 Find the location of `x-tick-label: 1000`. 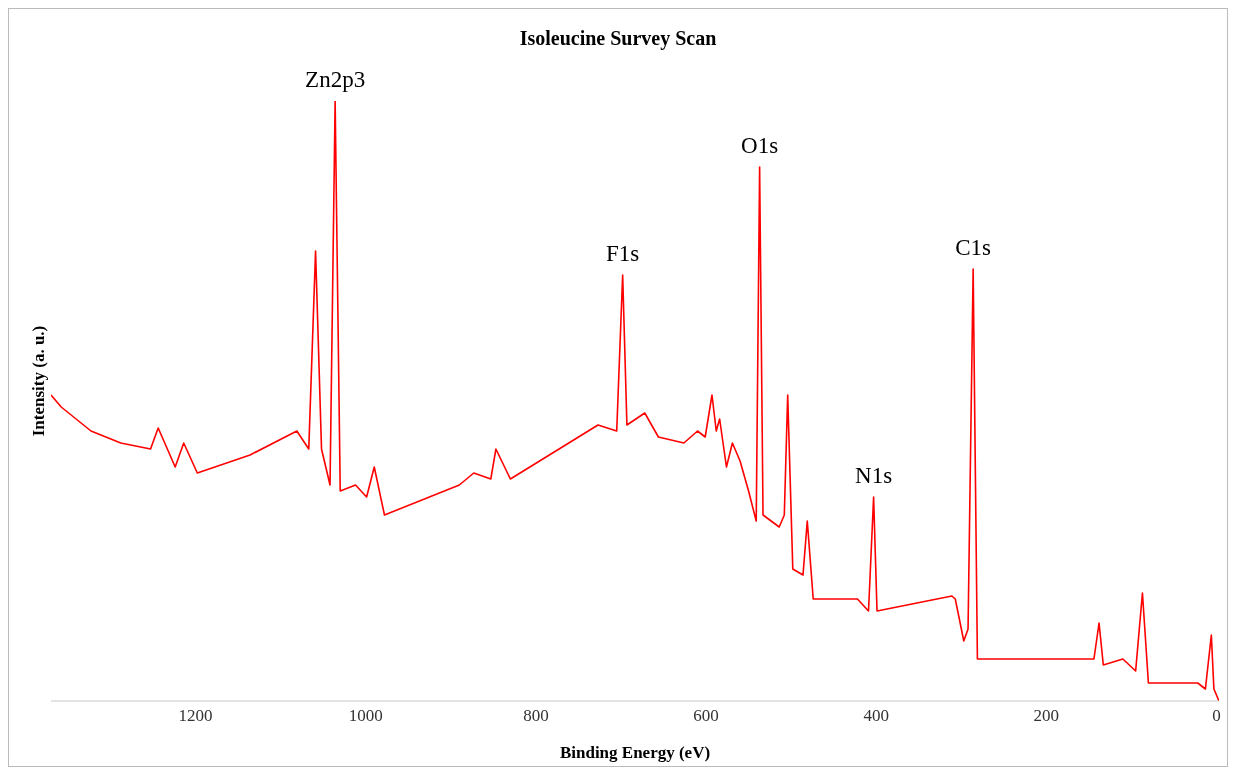

x-tick-label: 1000 is located at coordinates (365, 716).